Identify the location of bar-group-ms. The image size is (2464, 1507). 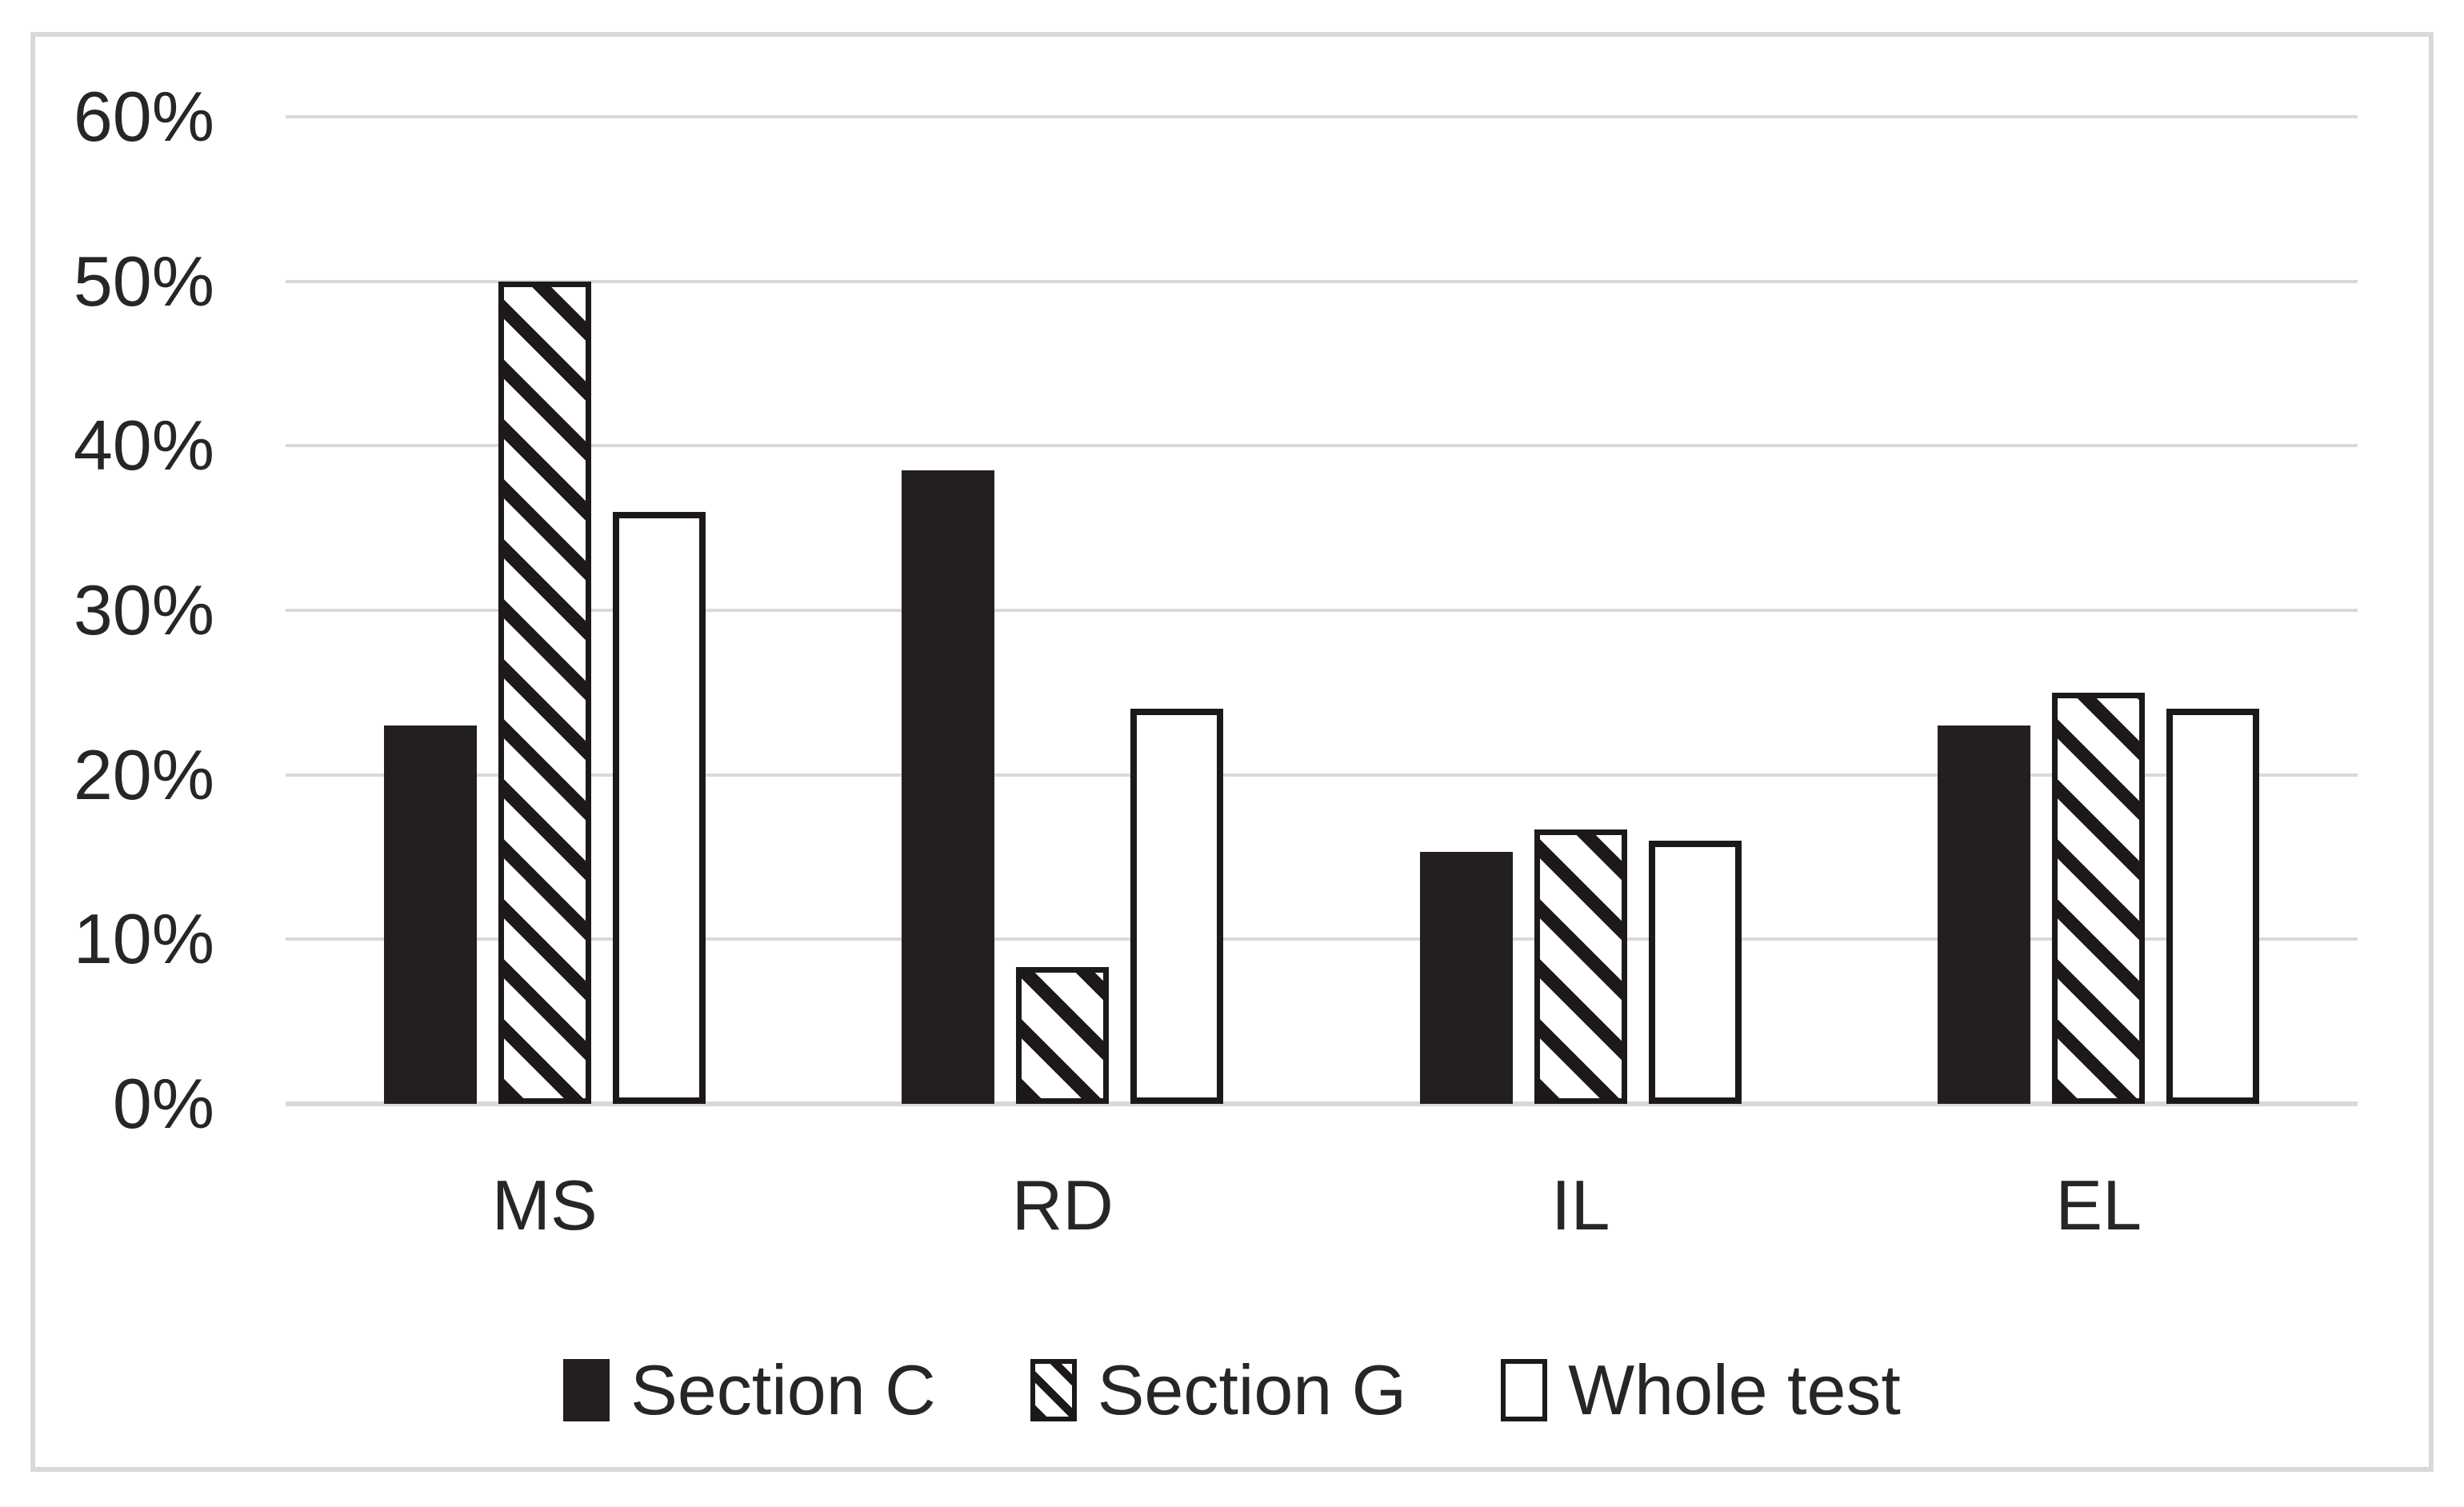
(545, 693).